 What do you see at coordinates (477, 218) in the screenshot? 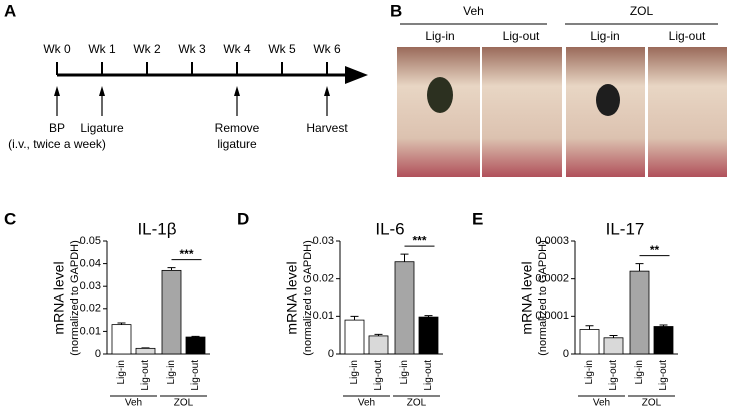
I see `panel-label: E` at bounding box center [477, 218].